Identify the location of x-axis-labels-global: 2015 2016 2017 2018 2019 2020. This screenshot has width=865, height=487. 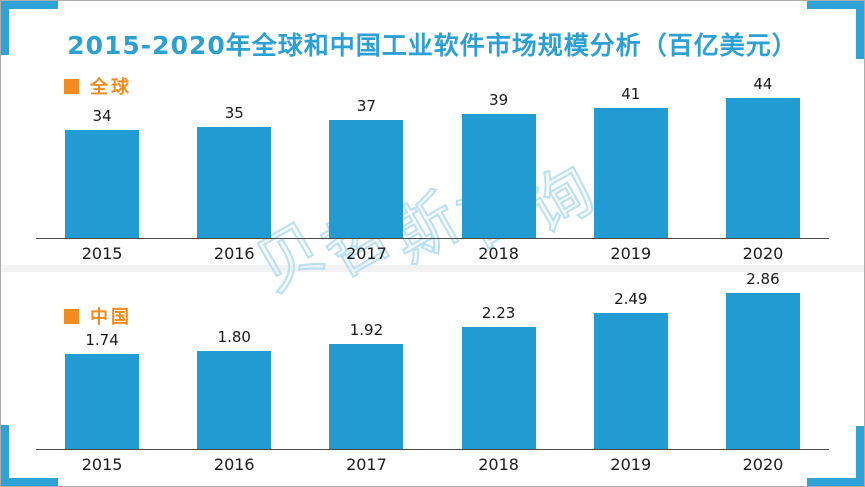
(432, 253).